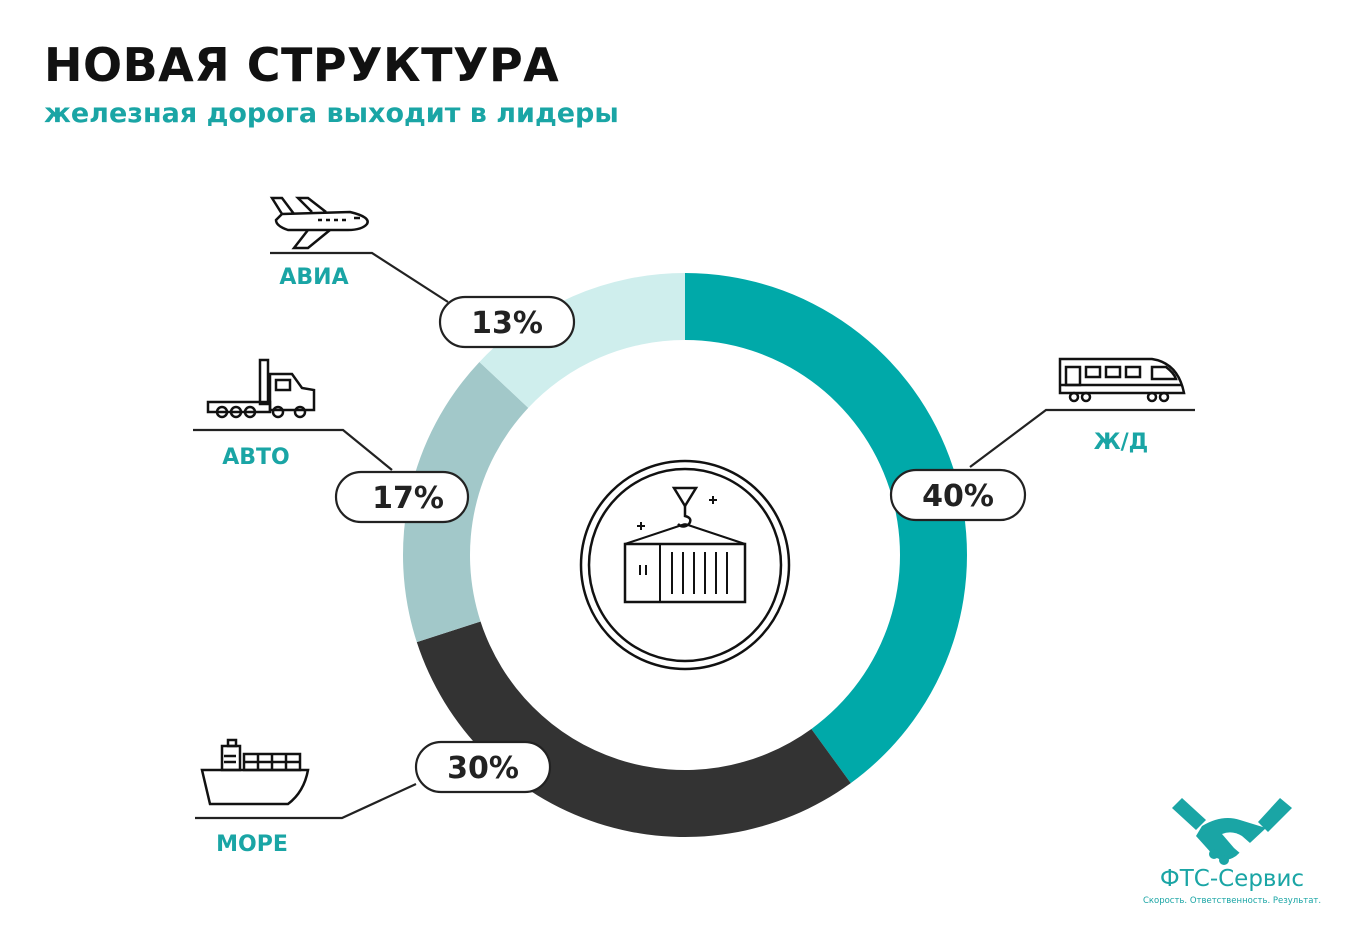  What do you see at coordinates (302, 65) in the screenshot?
I see `chart-title: НОВАЯ СТРУКТУРА` at bounding box center [302, 65].